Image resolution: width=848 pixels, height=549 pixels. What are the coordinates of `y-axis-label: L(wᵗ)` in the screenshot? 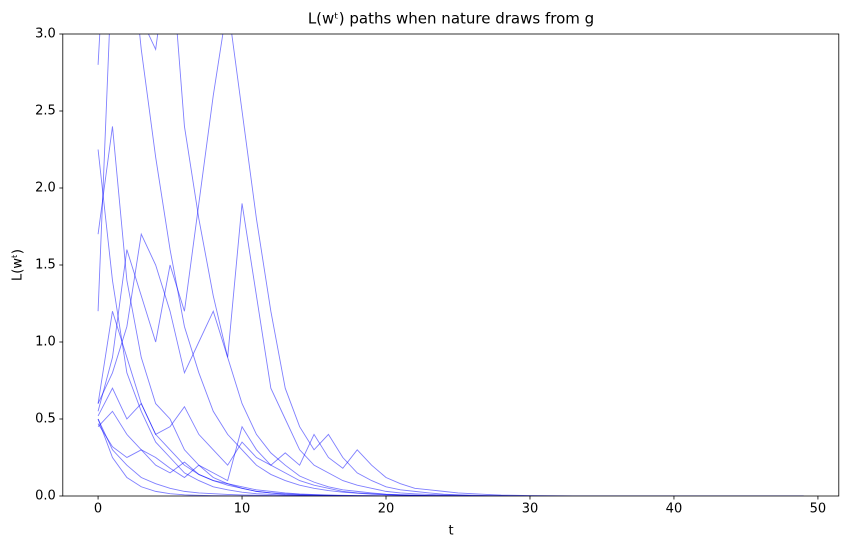 It's located at (18, 265).